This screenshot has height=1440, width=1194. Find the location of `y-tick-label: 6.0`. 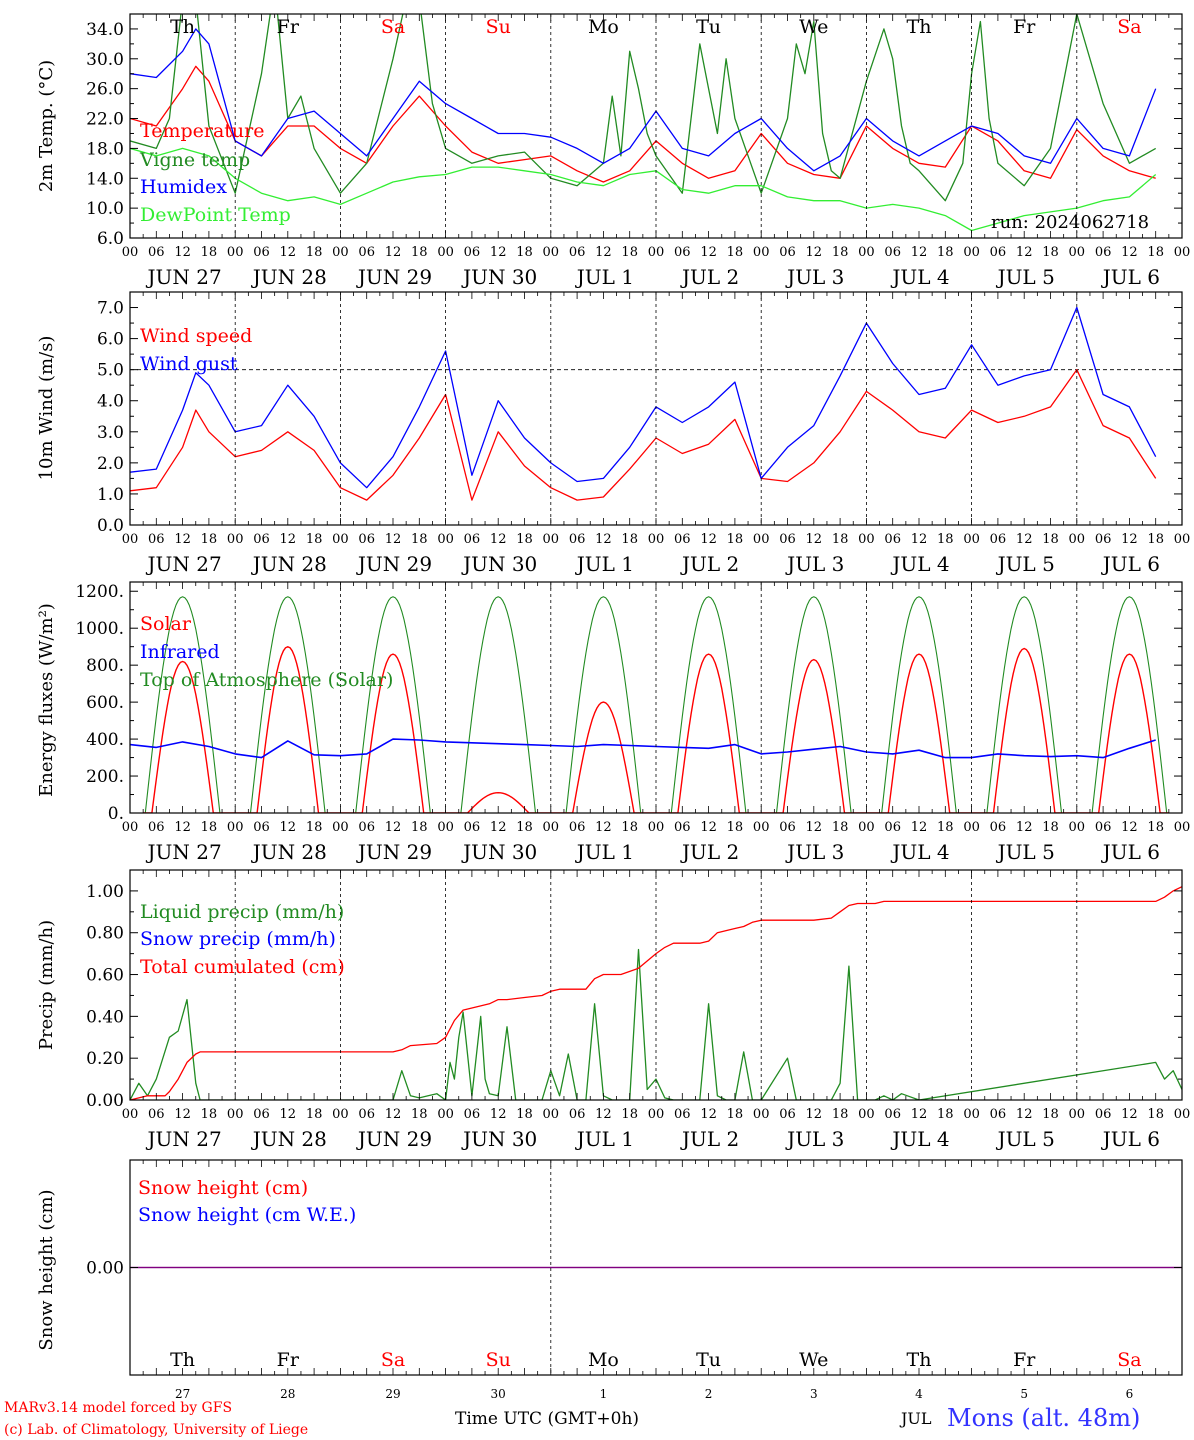

y-tick-label: 6.0 is located at coordinates (110, 340).